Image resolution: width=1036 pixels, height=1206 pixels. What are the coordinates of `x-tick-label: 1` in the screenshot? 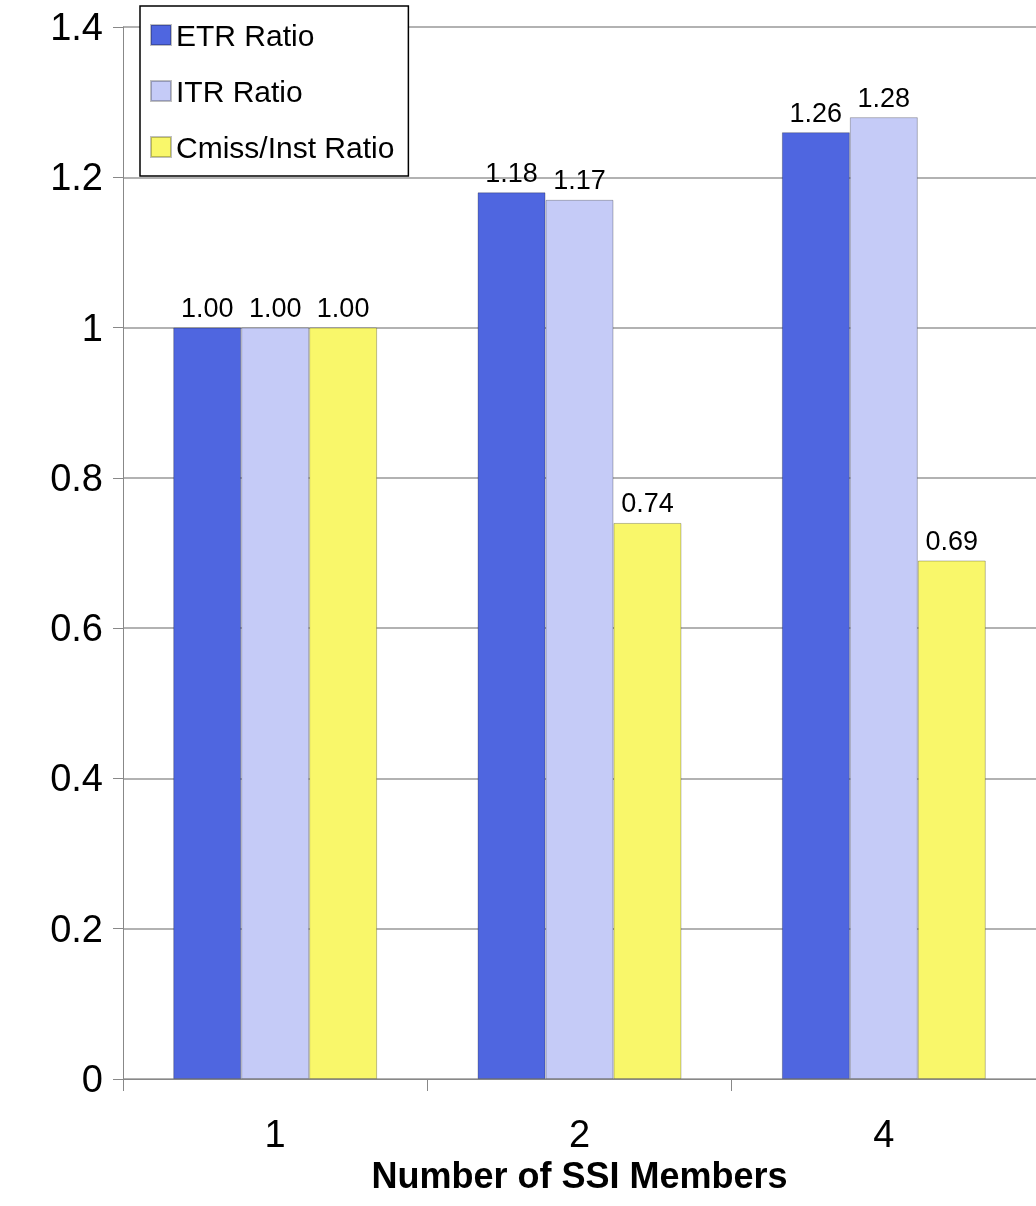 It's located at (275, 1134).